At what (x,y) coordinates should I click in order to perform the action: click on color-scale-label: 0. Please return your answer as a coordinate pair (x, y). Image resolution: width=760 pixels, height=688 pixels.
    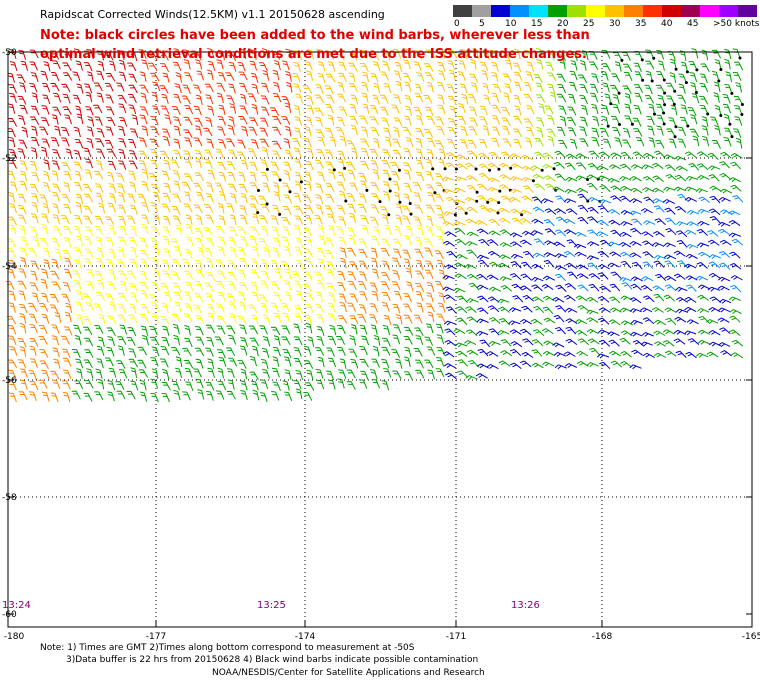
    Looking at the image, I should click on (457, 24).